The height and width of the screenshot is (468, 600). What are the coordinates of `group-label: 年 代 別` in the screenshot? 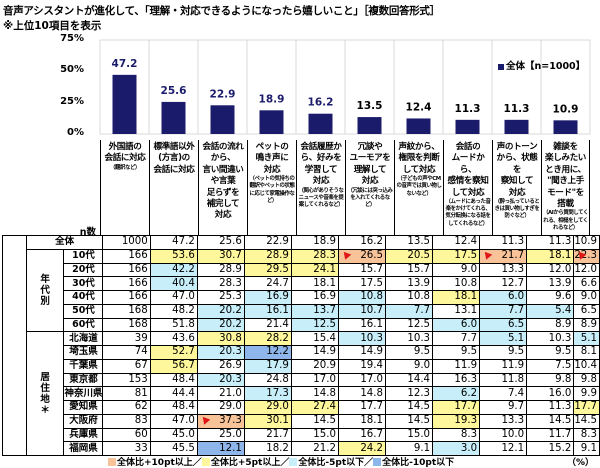 It's located at (45, 290).